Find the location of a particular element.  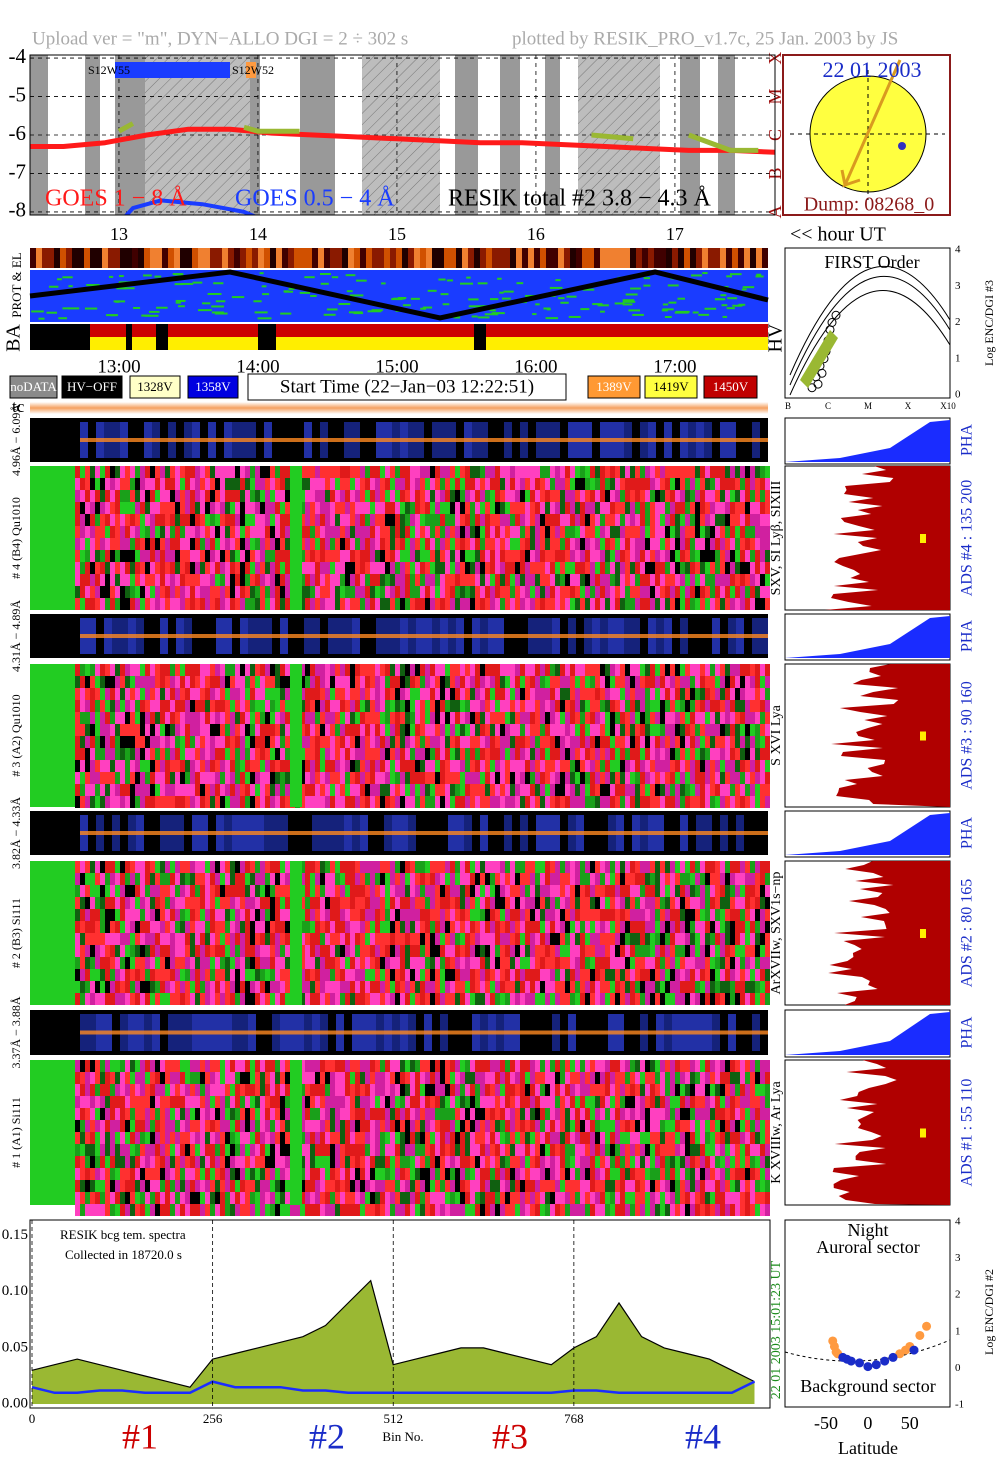

tc-bar is located at coordinates (399, 408).